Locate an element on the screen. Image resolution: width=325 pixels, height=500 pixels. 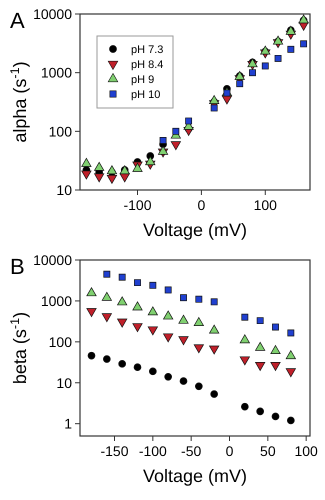
text: B is located at coordinates (17, 266).